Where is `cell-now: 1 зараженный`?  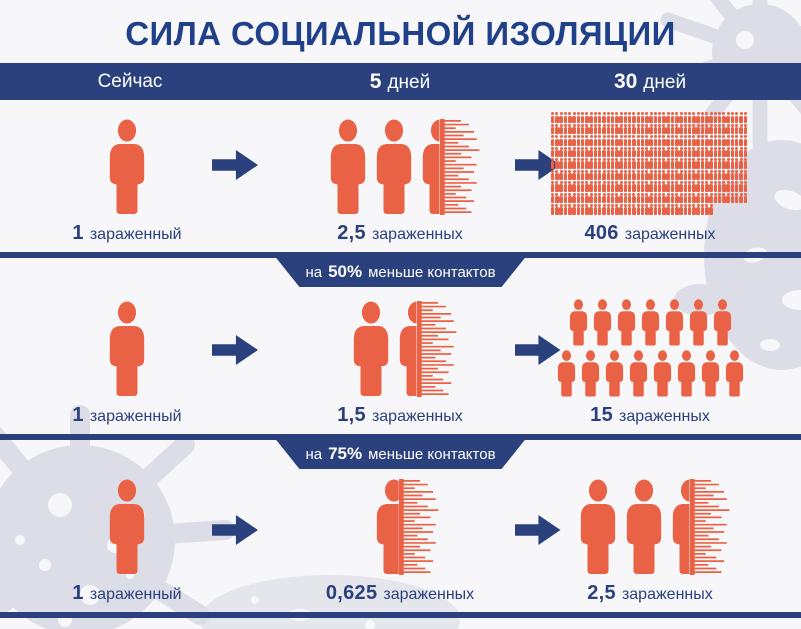 cell-now: 1 зараженный is located at coordinates (100, 361).